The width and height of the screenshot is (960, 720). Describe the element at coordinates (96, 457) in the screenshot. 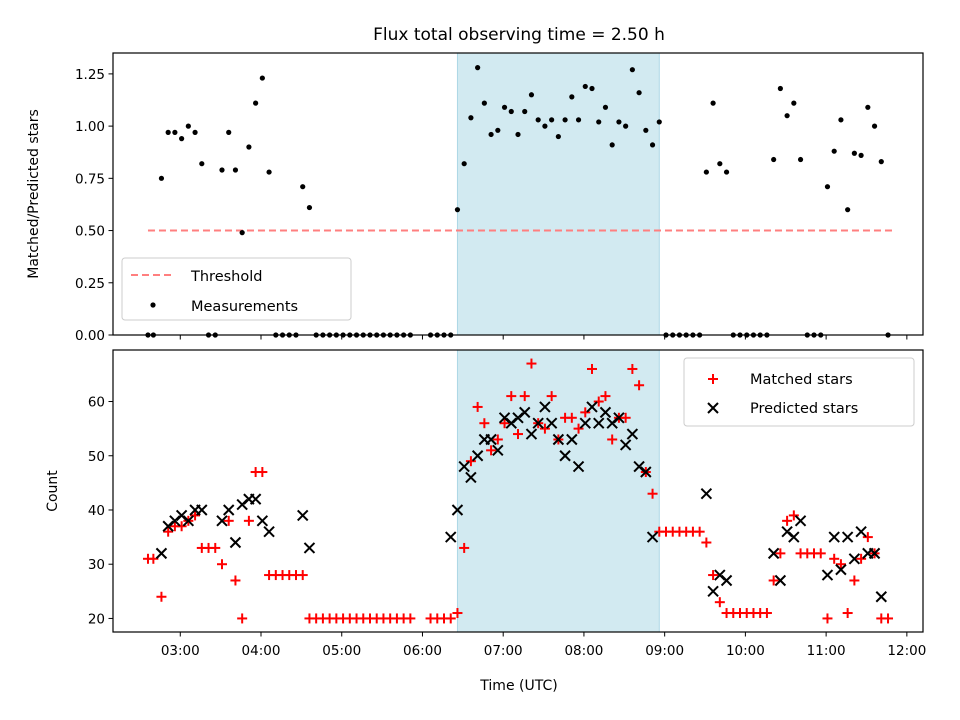

I see `bottom-ytick-label: 50` at that location.